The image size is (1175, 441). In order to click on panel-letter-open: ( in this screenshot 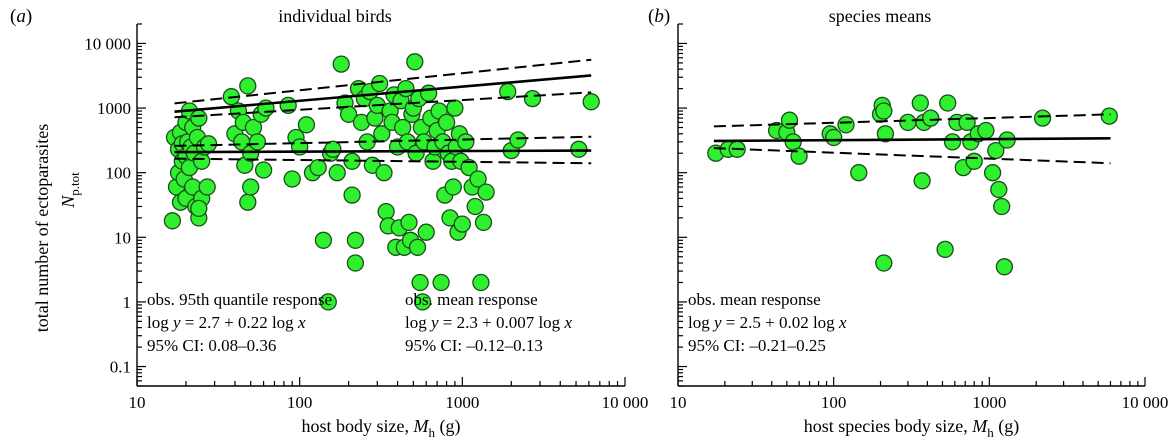, I will do `click(651, 16)`.